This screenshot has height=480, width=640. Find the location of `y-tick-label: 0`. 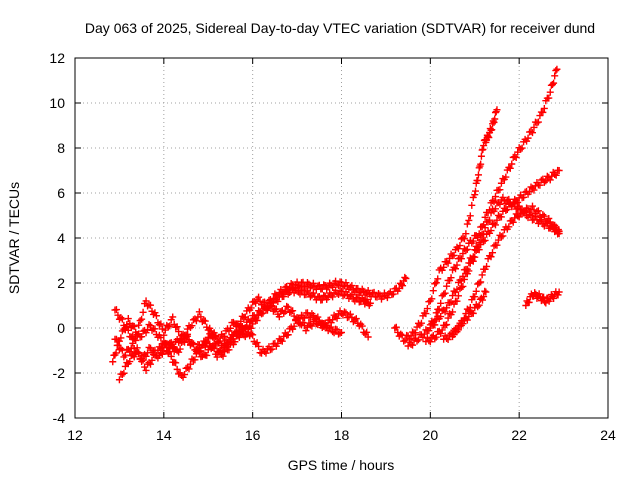

y-tick-label: 0 is located at coordinates (61, 328).